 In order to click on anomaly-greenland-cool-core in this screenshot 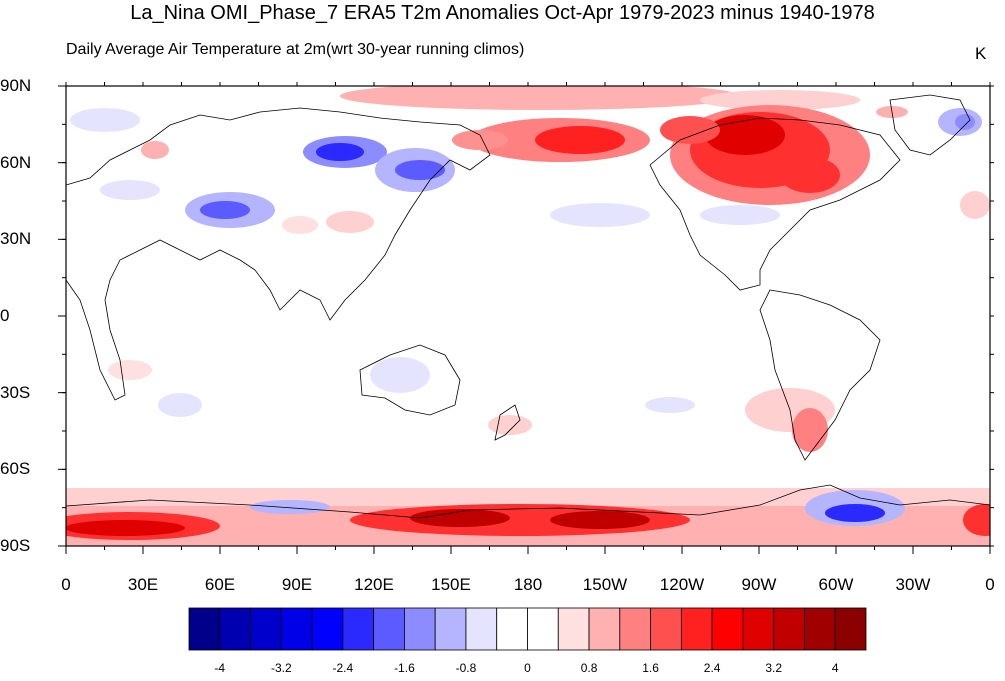, I will do `click(965, 122)`.